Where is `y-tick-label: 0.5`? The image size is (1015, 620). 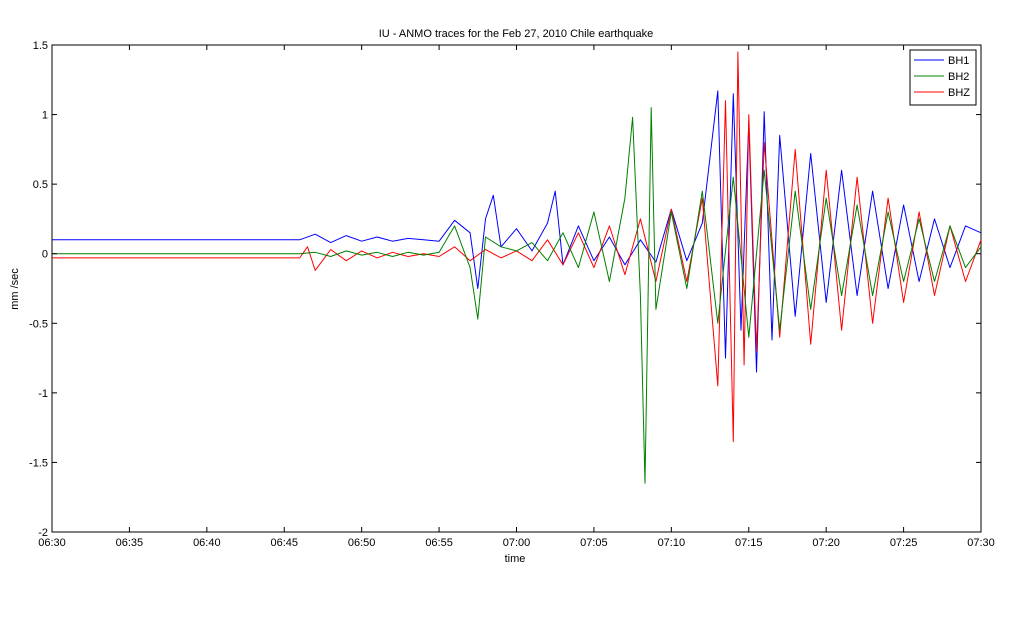 y-tick-label: 0.5 is located at coordinates (40, 185).